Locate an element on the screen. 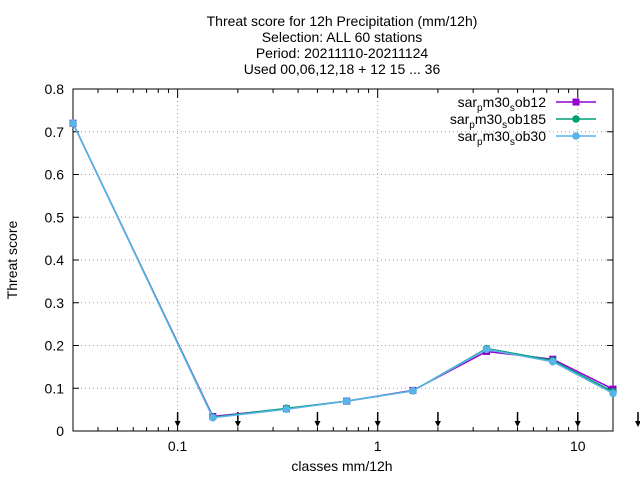 The height and width of the screenshot is (480, 640). legend-label: sarpm30sob12 is located at coordinates (502, 104).